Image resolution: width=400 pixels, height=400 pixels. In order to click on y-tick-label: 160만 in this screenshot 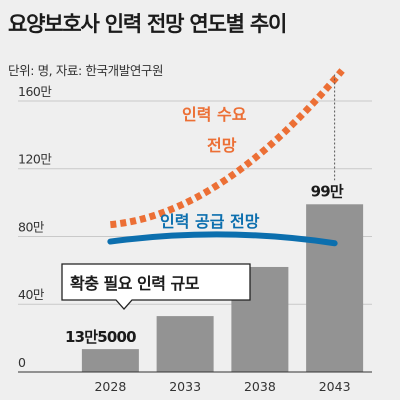, I will do `click(35, 91)`.